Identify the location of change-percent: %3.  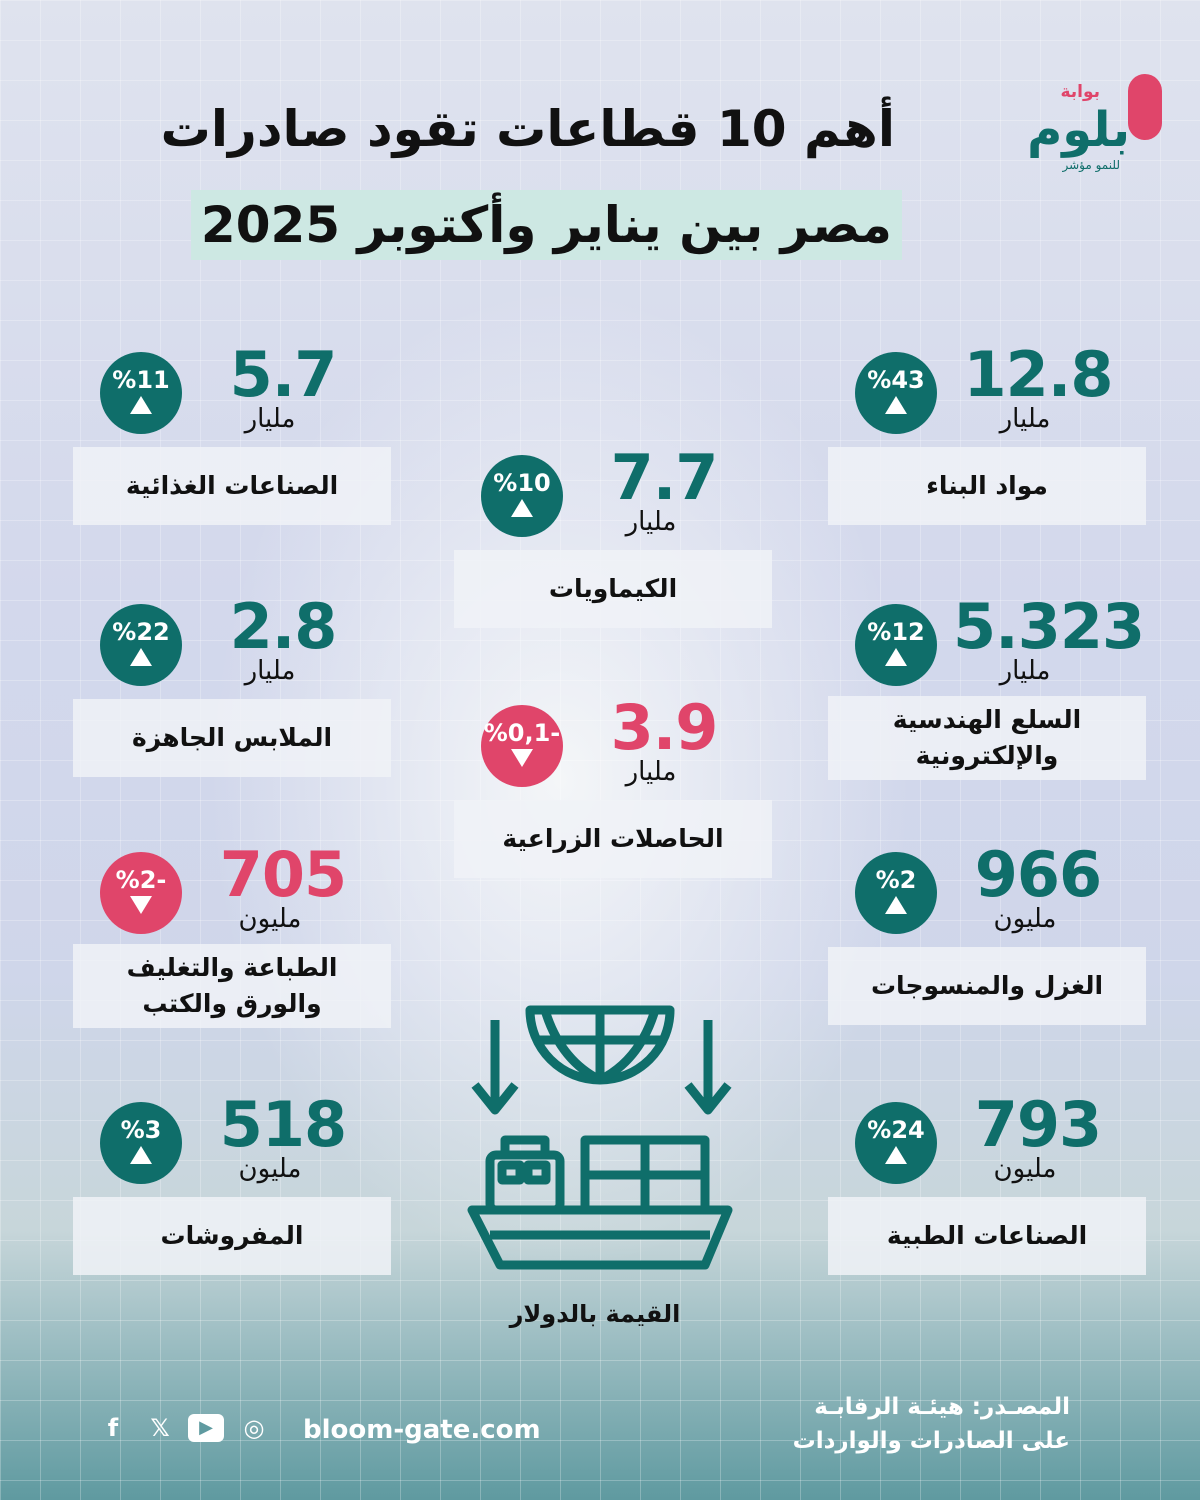
(141, 1130).